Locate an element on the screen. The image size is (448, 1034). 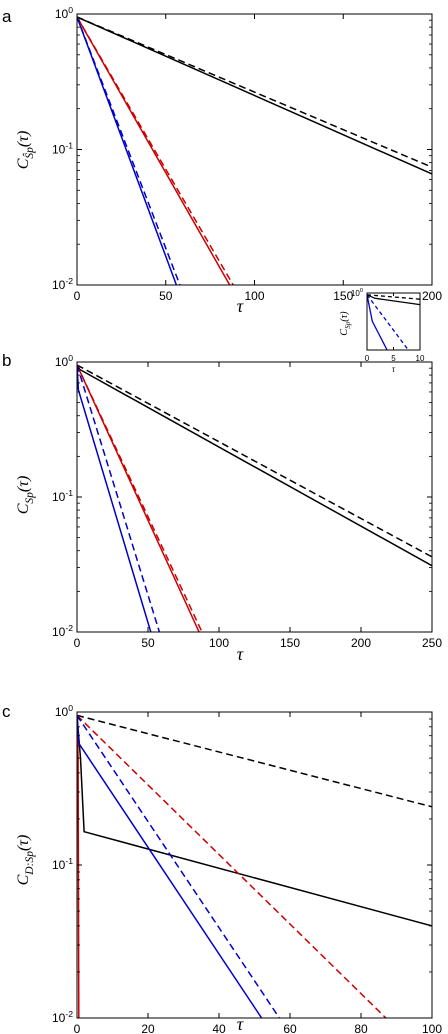
y-axis-label: CSp(τ) is located at coordinates (25, 495).